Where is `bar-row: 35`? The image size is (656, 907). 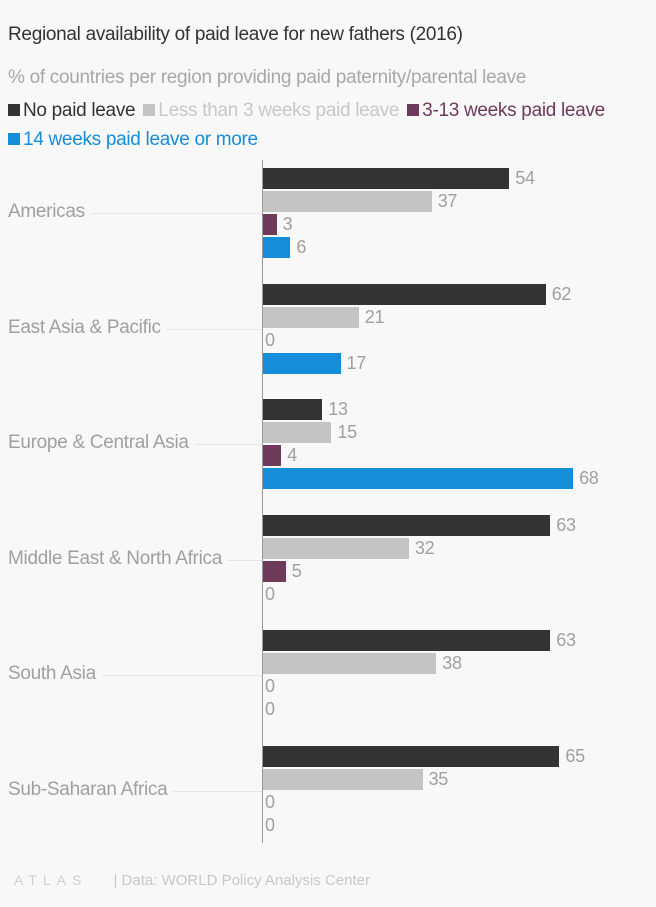 bar-row: 35 is located at coordinates (356, 779).